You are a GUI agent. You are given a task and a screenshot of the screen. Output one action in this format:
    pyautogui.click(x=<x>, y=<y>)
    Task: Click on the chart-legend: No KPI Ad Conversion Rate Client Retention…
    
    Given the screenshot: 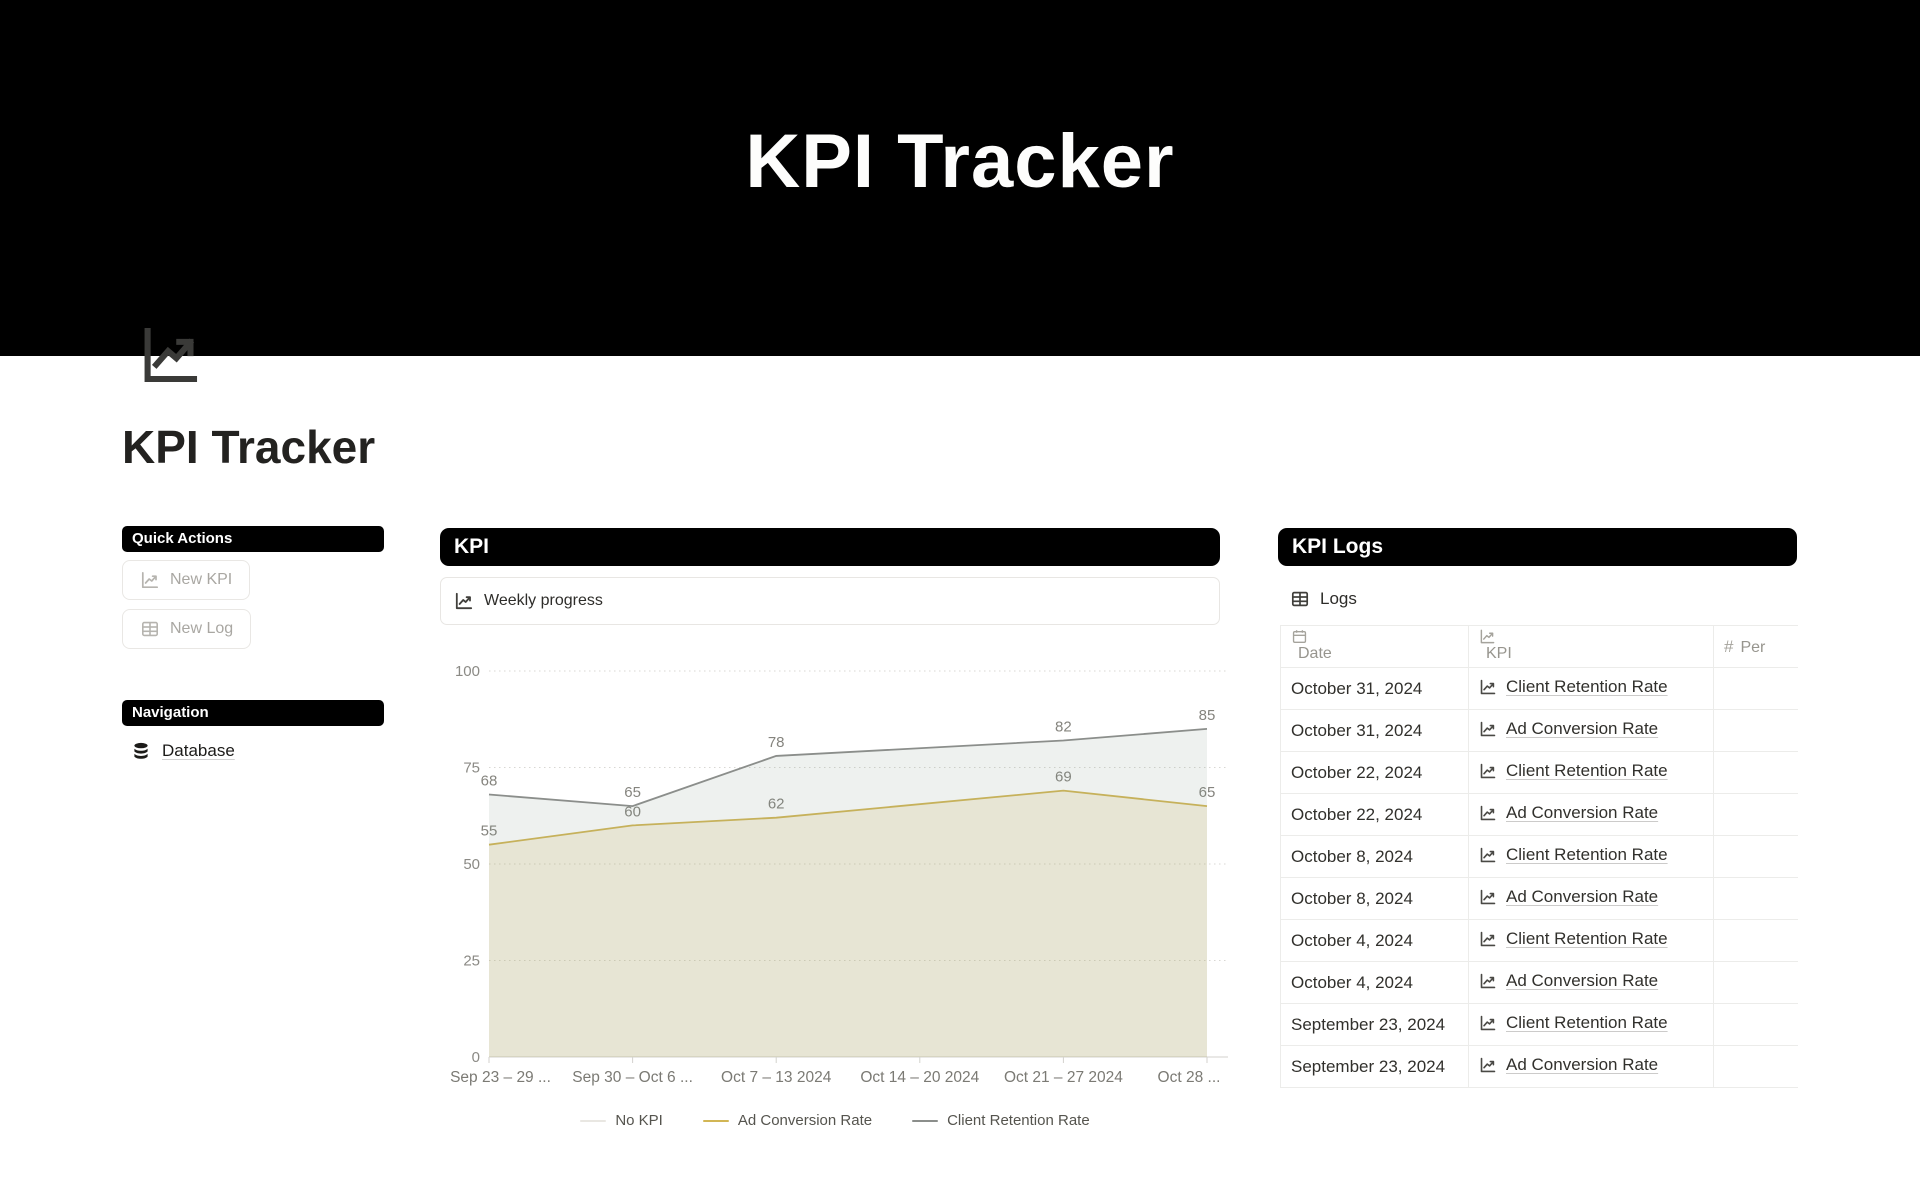 What is the action you would take?
    pyautogui.click(x=835, y=1120)
    